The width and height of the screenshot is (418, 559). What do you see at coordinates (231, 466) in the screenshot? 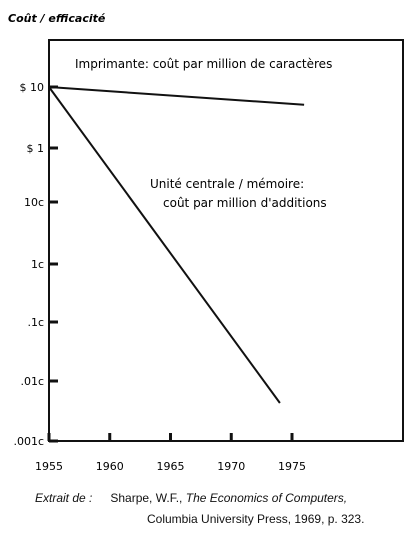
I see `x-tick-label: 1970` at bounding box center [231, 466].